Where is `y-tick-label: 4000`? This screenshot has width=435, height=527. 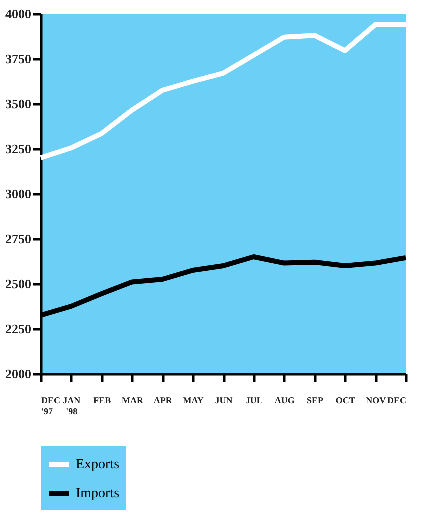 y-tick-label: 4000 is located at coordinates (19, 14).